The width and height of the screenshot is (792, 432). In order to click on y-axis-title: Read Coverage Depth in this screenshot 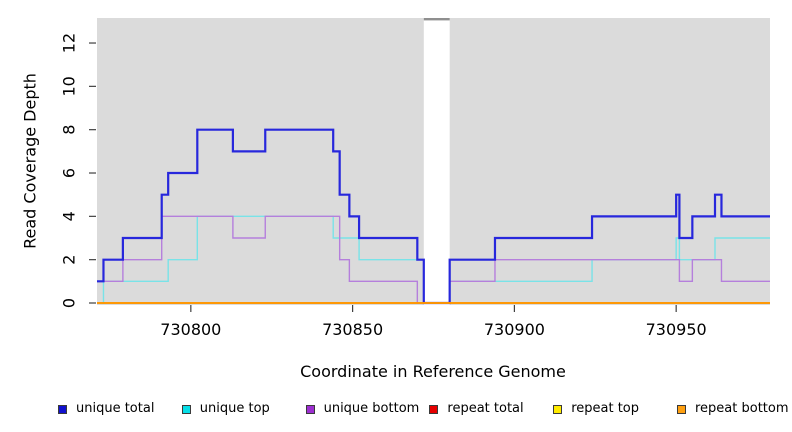, I will do `click(30, 161)`.